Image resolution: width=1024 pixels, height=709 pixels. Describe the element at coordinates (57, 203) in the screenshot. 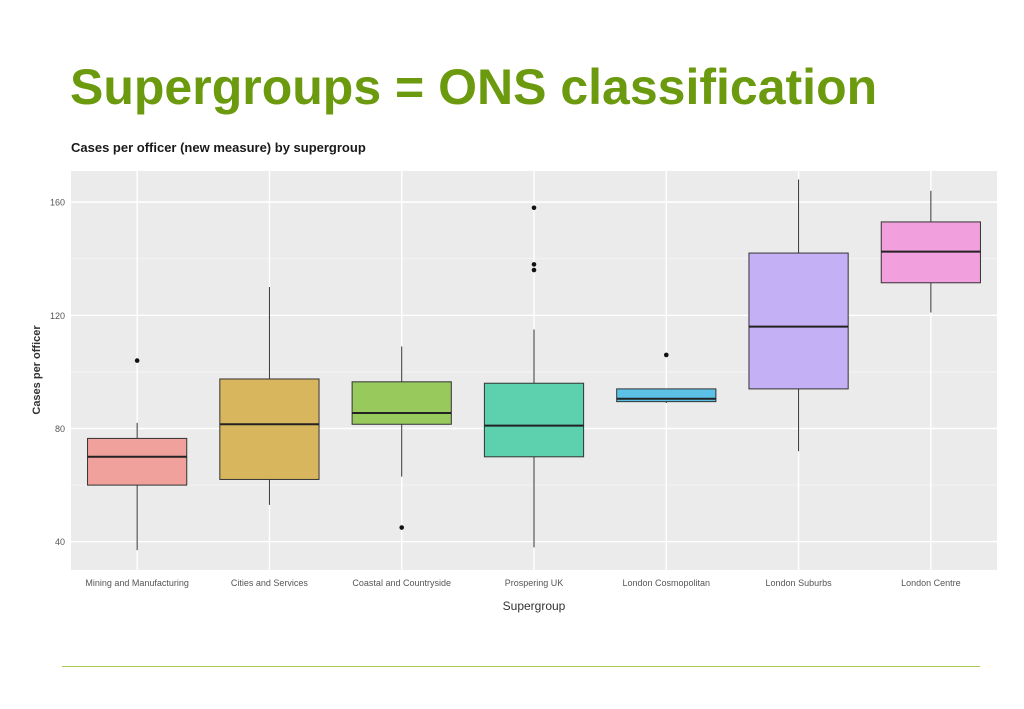

I see `y-tick-label: 160` at that location.